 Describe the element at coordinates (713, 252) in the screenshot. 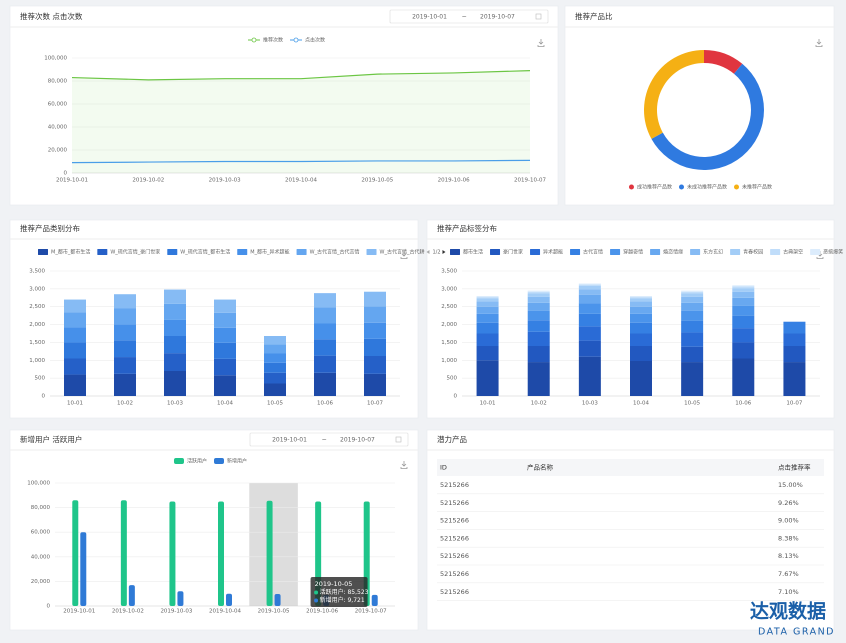

I see `legend-label: 东方玄幻` at that location.